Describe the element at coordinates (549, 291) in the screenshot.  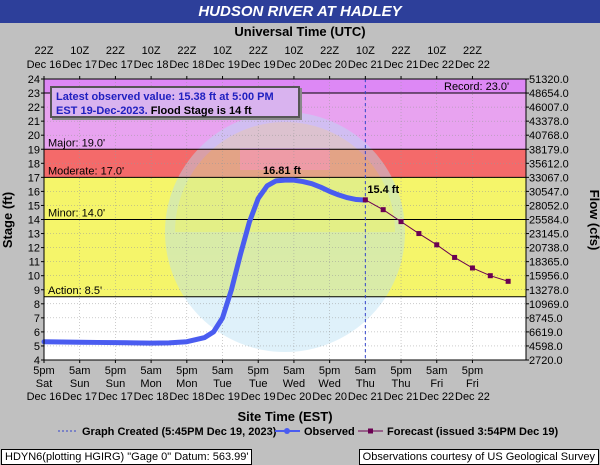
I see `flow-tick-label: 13278.0` at that location.